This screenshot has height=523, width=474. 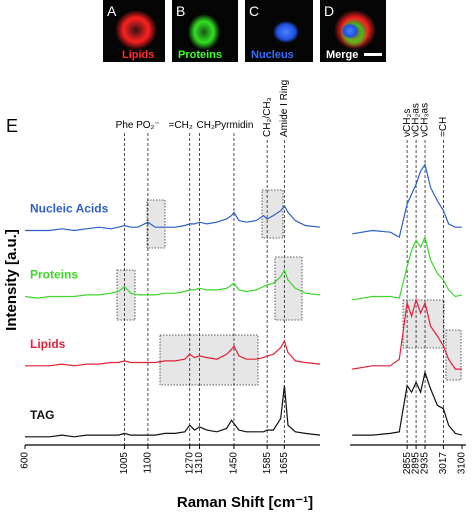 What do you see at coordinates (181, 125) in the screenshot?
I see `annotation: =CH₂` at bounding box center [181, 125].